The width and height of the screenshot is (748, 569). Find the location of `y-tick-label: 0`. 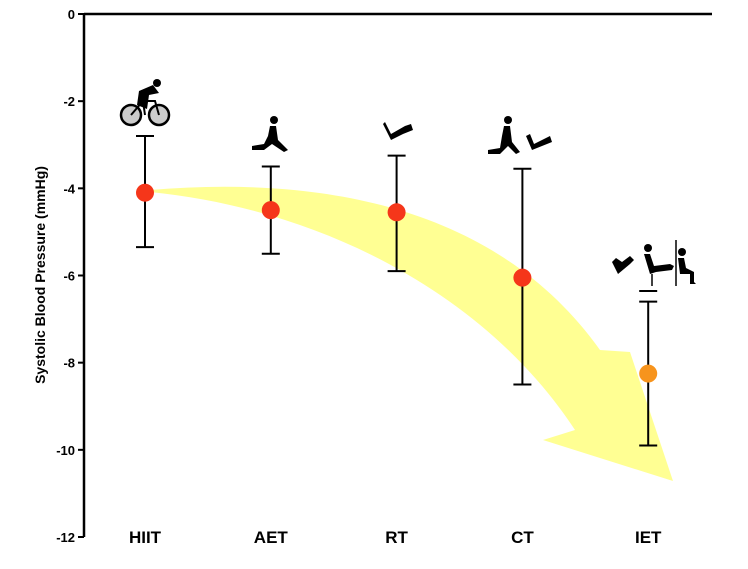

y-tick-label: 0 is located at coordinates (71, 14).